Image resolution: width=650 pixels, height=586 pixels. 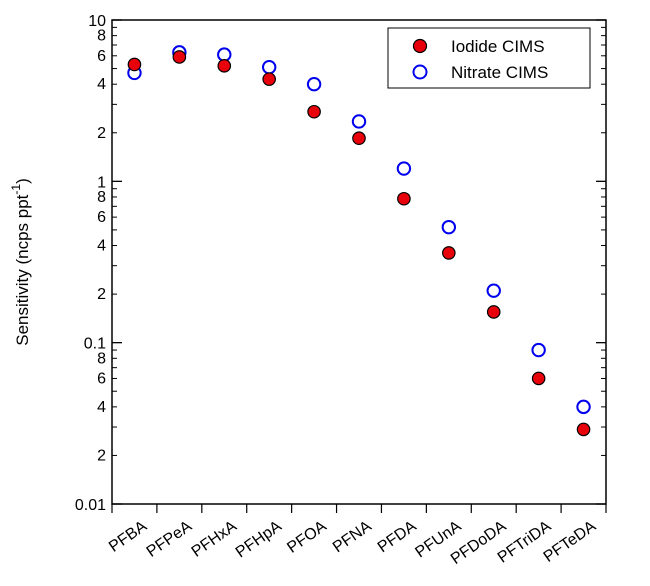 What do you see at coordinates (95, 344) in the screenshot?
I see `y-tick-label: 0.1` at bounding box center [95, 344].